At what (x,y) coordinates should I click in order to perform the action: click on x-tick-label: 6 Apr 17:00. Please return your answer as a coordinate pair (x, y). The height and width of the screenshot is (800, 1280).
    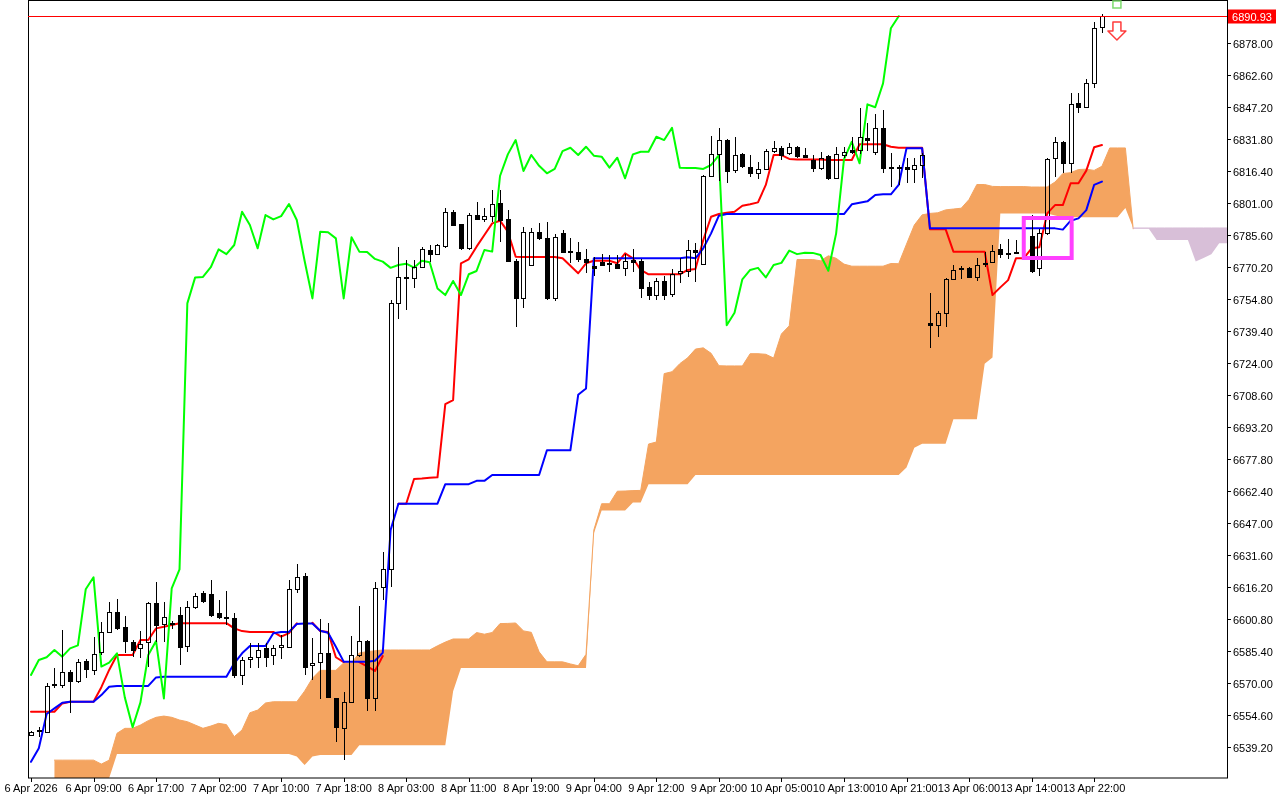
    Looking at the image, I should click on (156, 788).